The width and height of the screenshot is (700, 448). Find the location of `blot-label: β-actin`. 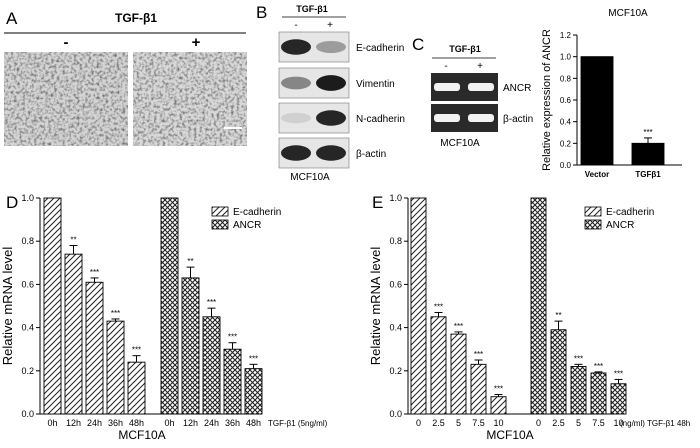

blot-label: β-actin is located at coordinates (371, 154).